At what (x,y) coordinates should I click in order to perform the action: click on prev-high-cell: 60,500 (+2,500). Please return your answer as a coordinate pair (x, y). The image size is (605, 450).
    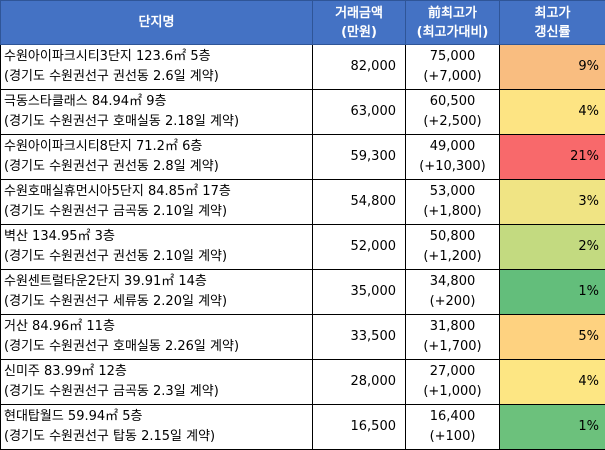
    Looking at the image, I should click on (453, 112).